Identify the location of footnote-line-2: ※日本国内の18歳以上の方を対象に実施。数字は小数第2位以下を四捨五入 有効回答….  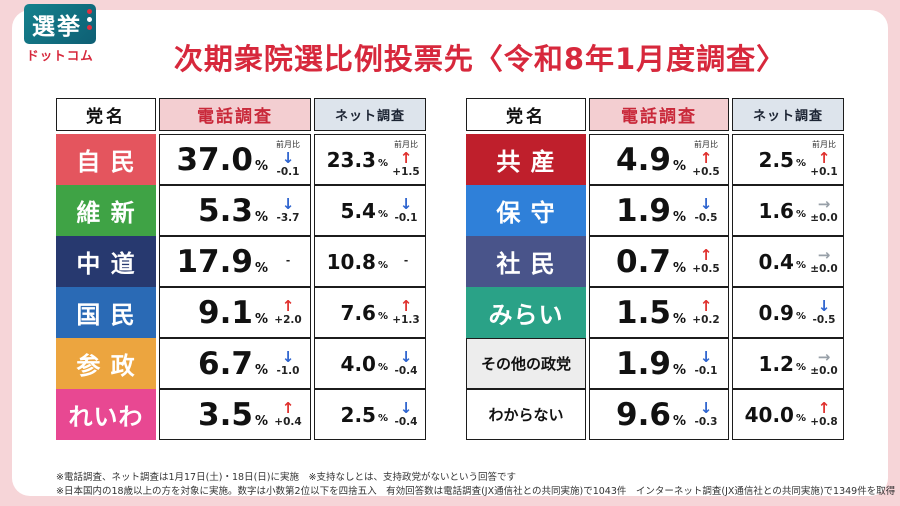
(476, 492).